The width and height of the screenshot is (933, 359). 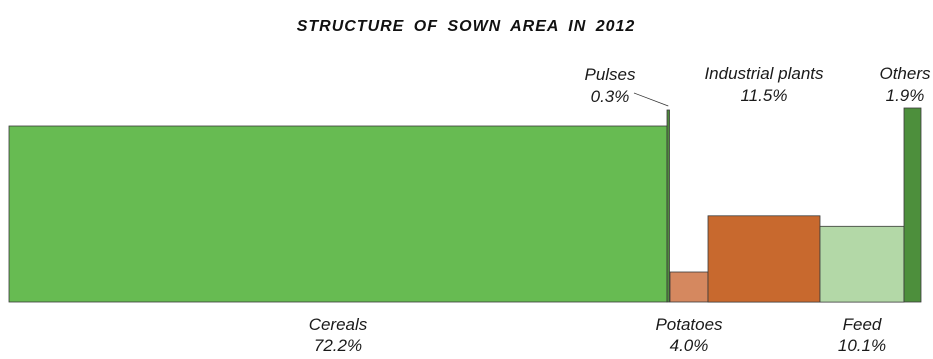 What do you see at coordinates (668, 206) in the screenshot?
I see `bar-pulses` at bounding box center [668, 206].